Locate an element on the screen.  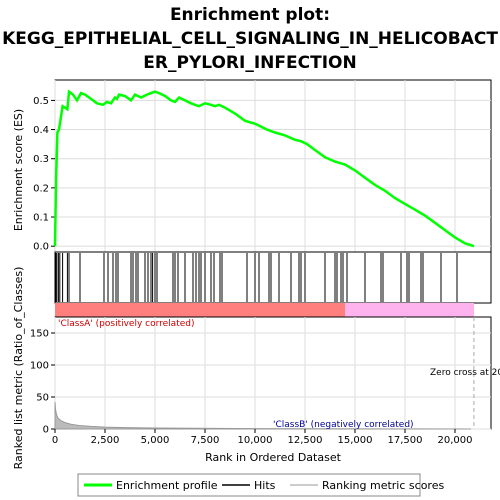
legend-label-enrichment-profile: Enrichment profile is located at coordinates (167, 485).